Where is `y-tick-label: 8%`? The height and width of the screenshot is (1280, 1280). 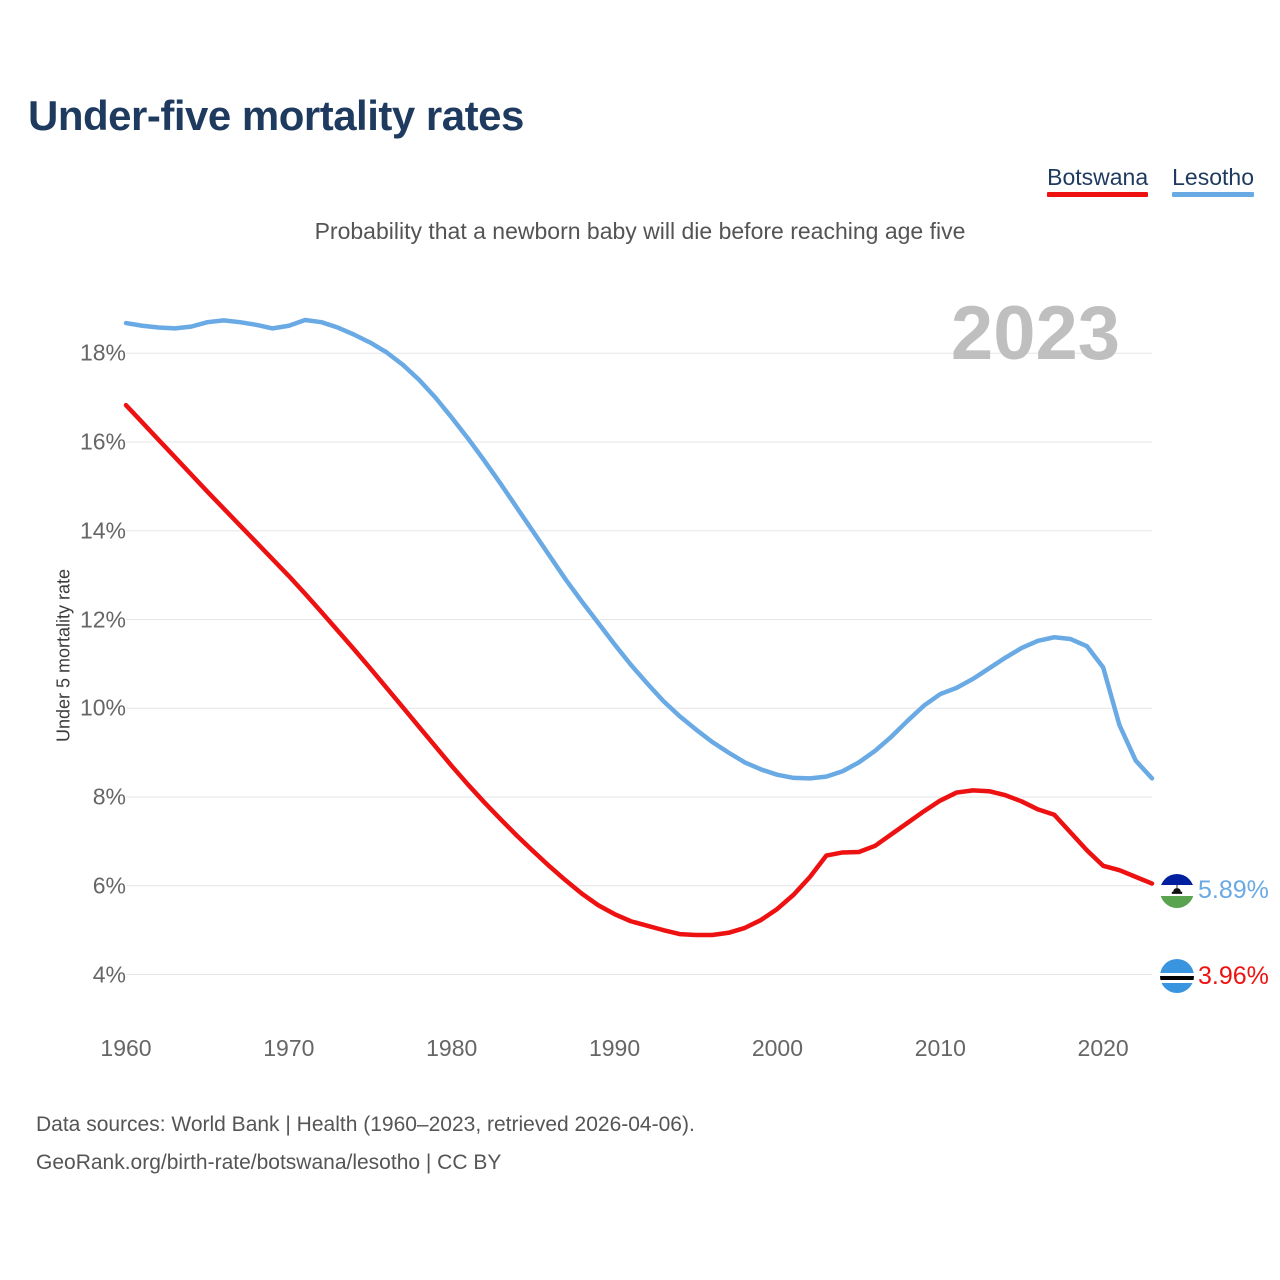
y-tick-label: 8% is located at coordinates (109, 796).